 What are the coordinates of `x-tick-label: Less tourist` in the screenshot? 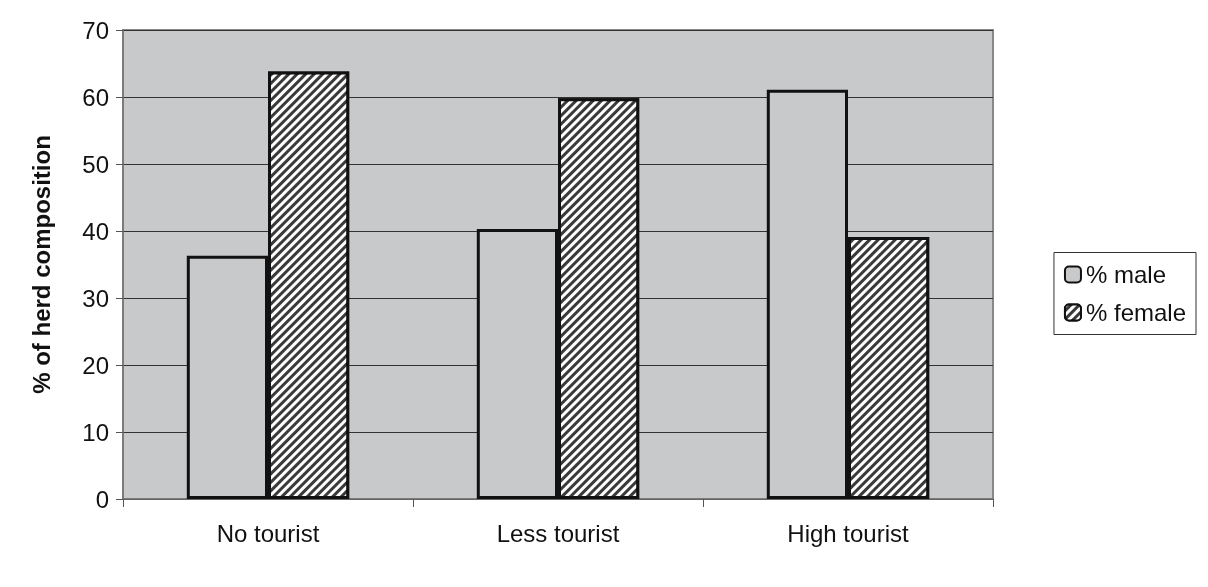 It's located at (558, 533).